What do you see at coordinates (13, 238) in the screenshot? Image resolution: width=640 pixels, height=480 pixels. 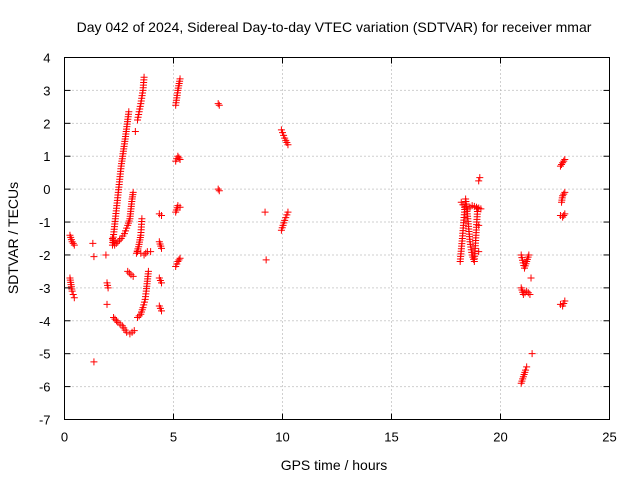 I see `y-axis-label: SDTVAR / TECUs` at bounding box center [13, 238].